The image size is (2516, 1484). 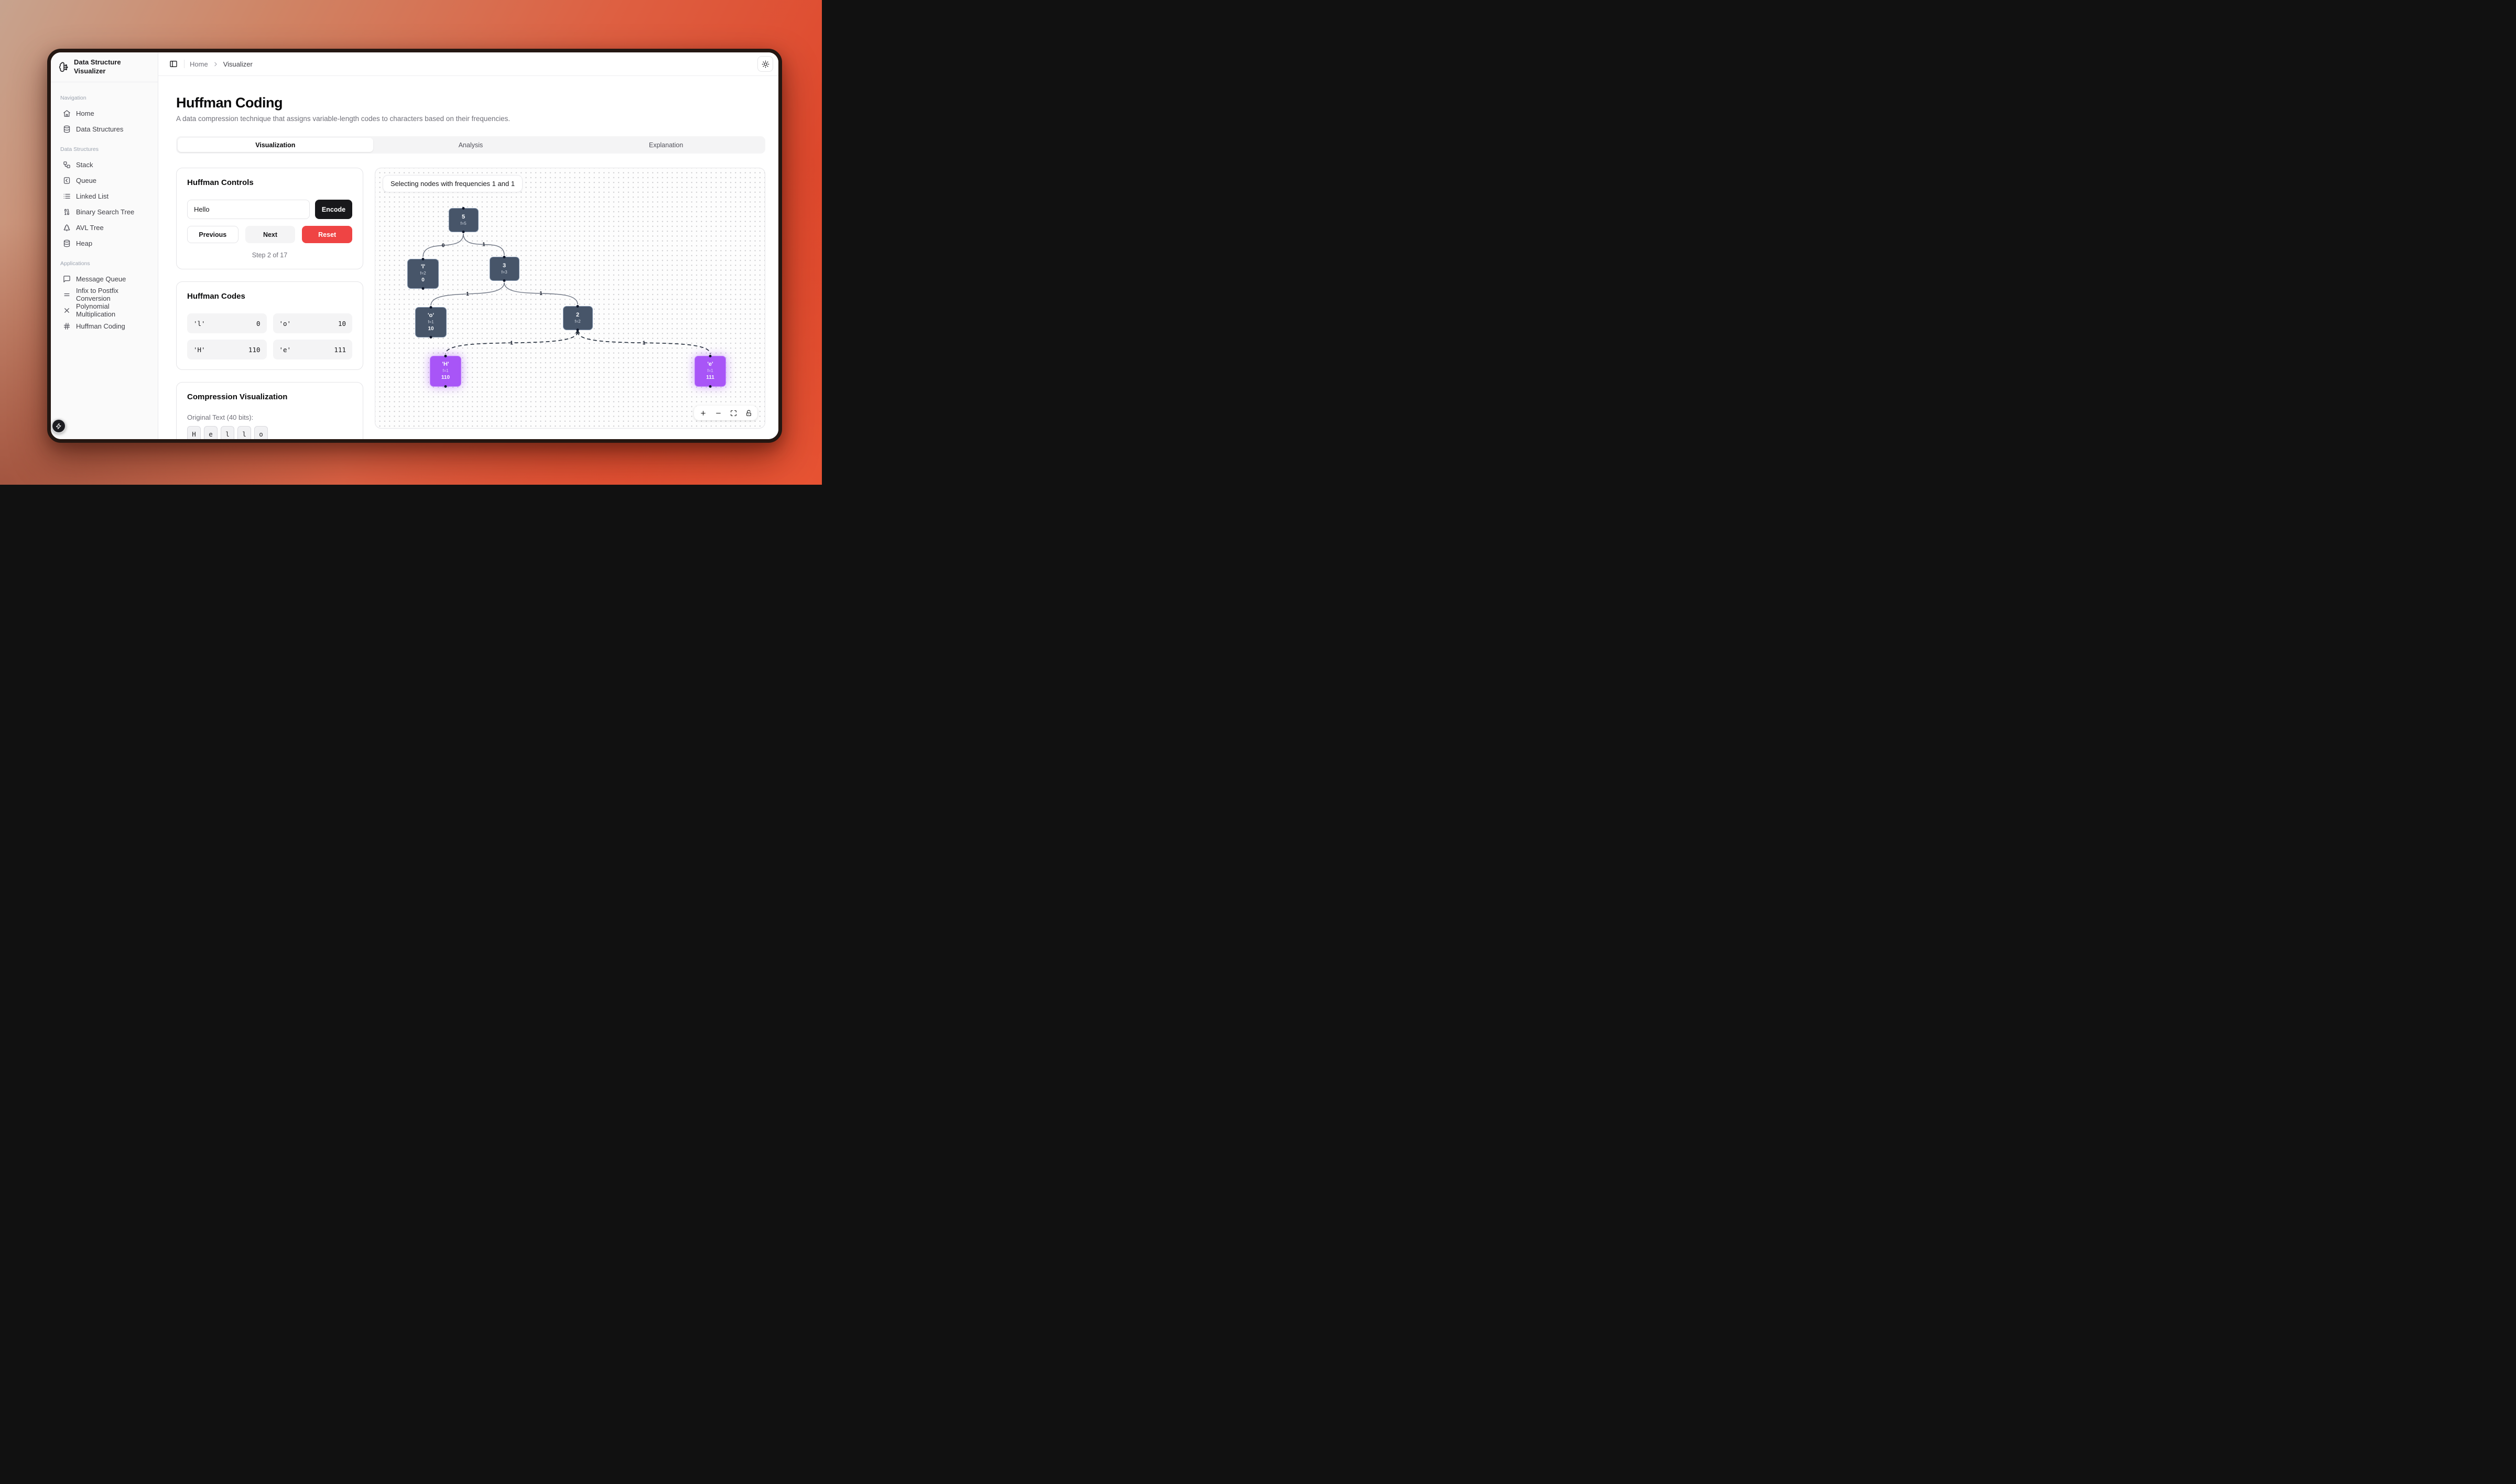 What do you see at coordinates (269, 325) in the screenshot?
I see `huffman-codes-card: Huffman Codes 'l' 0 'o' 10 'H' 110 'e' 111` at bounding box center [269, 325].